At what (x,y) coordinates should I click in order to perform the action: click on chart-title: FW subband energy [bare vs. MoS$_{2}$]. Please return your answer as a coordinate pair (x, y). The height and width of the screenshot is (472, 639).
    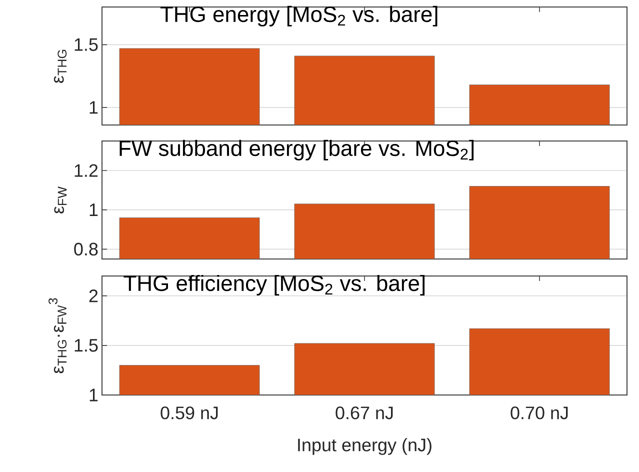
    Looking at the image, I should click on (297, 150).